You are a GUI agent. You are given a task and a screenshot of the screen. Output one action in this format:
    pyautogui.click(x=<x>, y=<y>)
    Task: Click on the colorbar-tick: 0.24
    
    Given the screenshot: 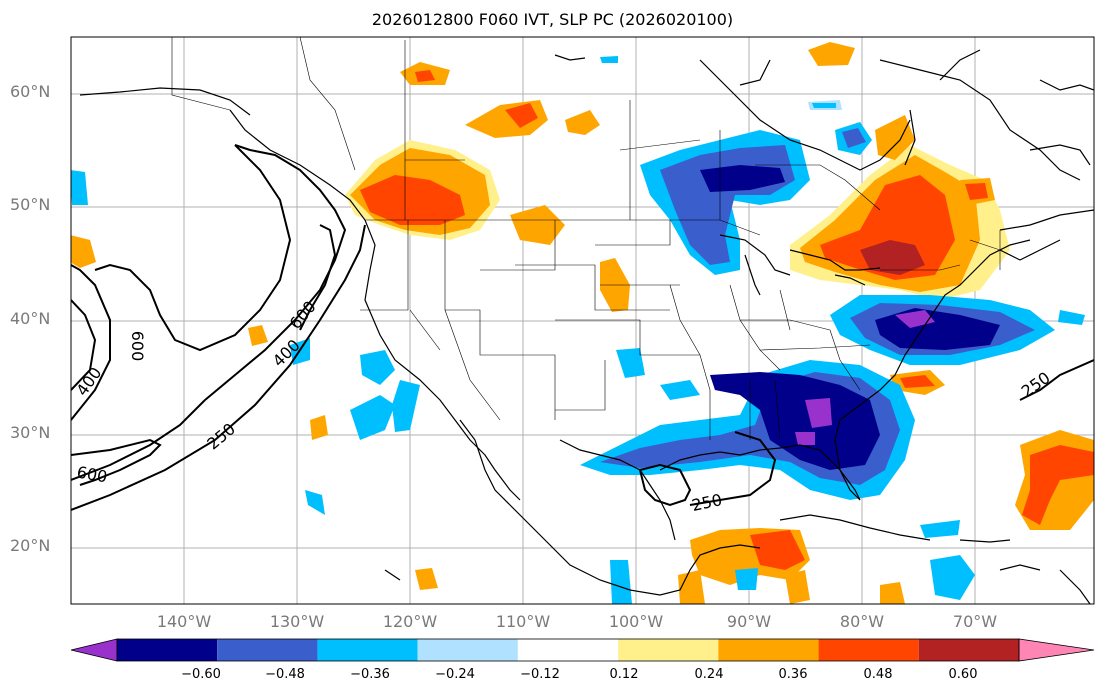 What is the action you would take?
    pyautogui.click(x=709, y=674)
    